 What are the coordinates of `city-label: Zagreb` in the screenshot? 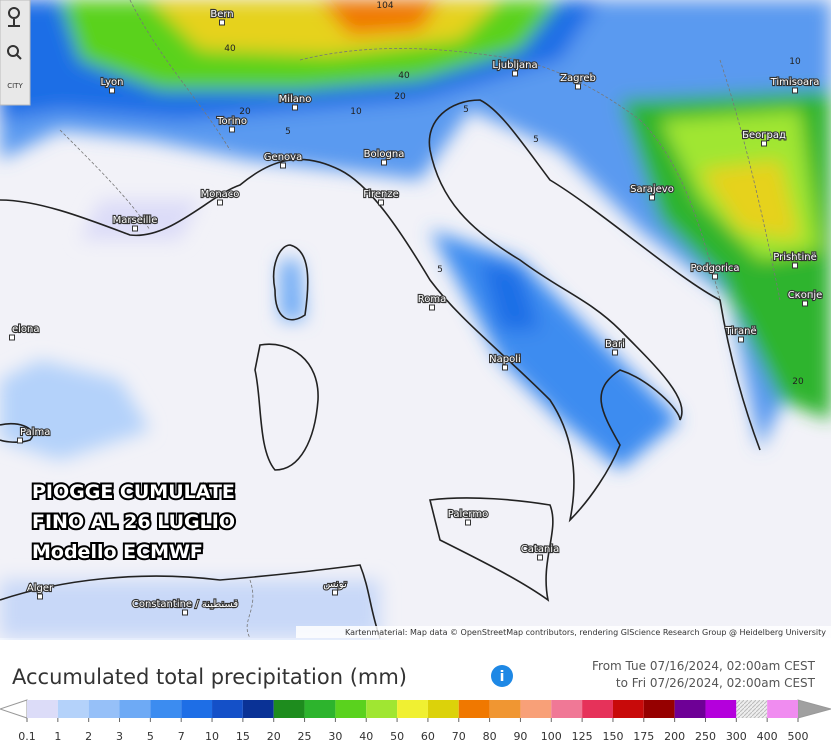 It's located at (578, 78).